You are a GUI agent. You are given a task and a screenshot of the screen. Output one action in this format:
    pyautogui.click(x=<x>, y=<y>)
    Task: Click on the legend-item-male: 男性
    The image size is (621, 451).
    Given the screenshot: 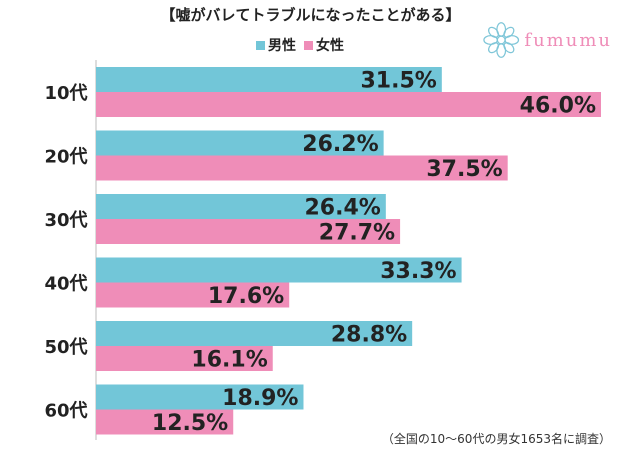 What is the action you would take?
    pyautogui.click(x=276, y=45)
    